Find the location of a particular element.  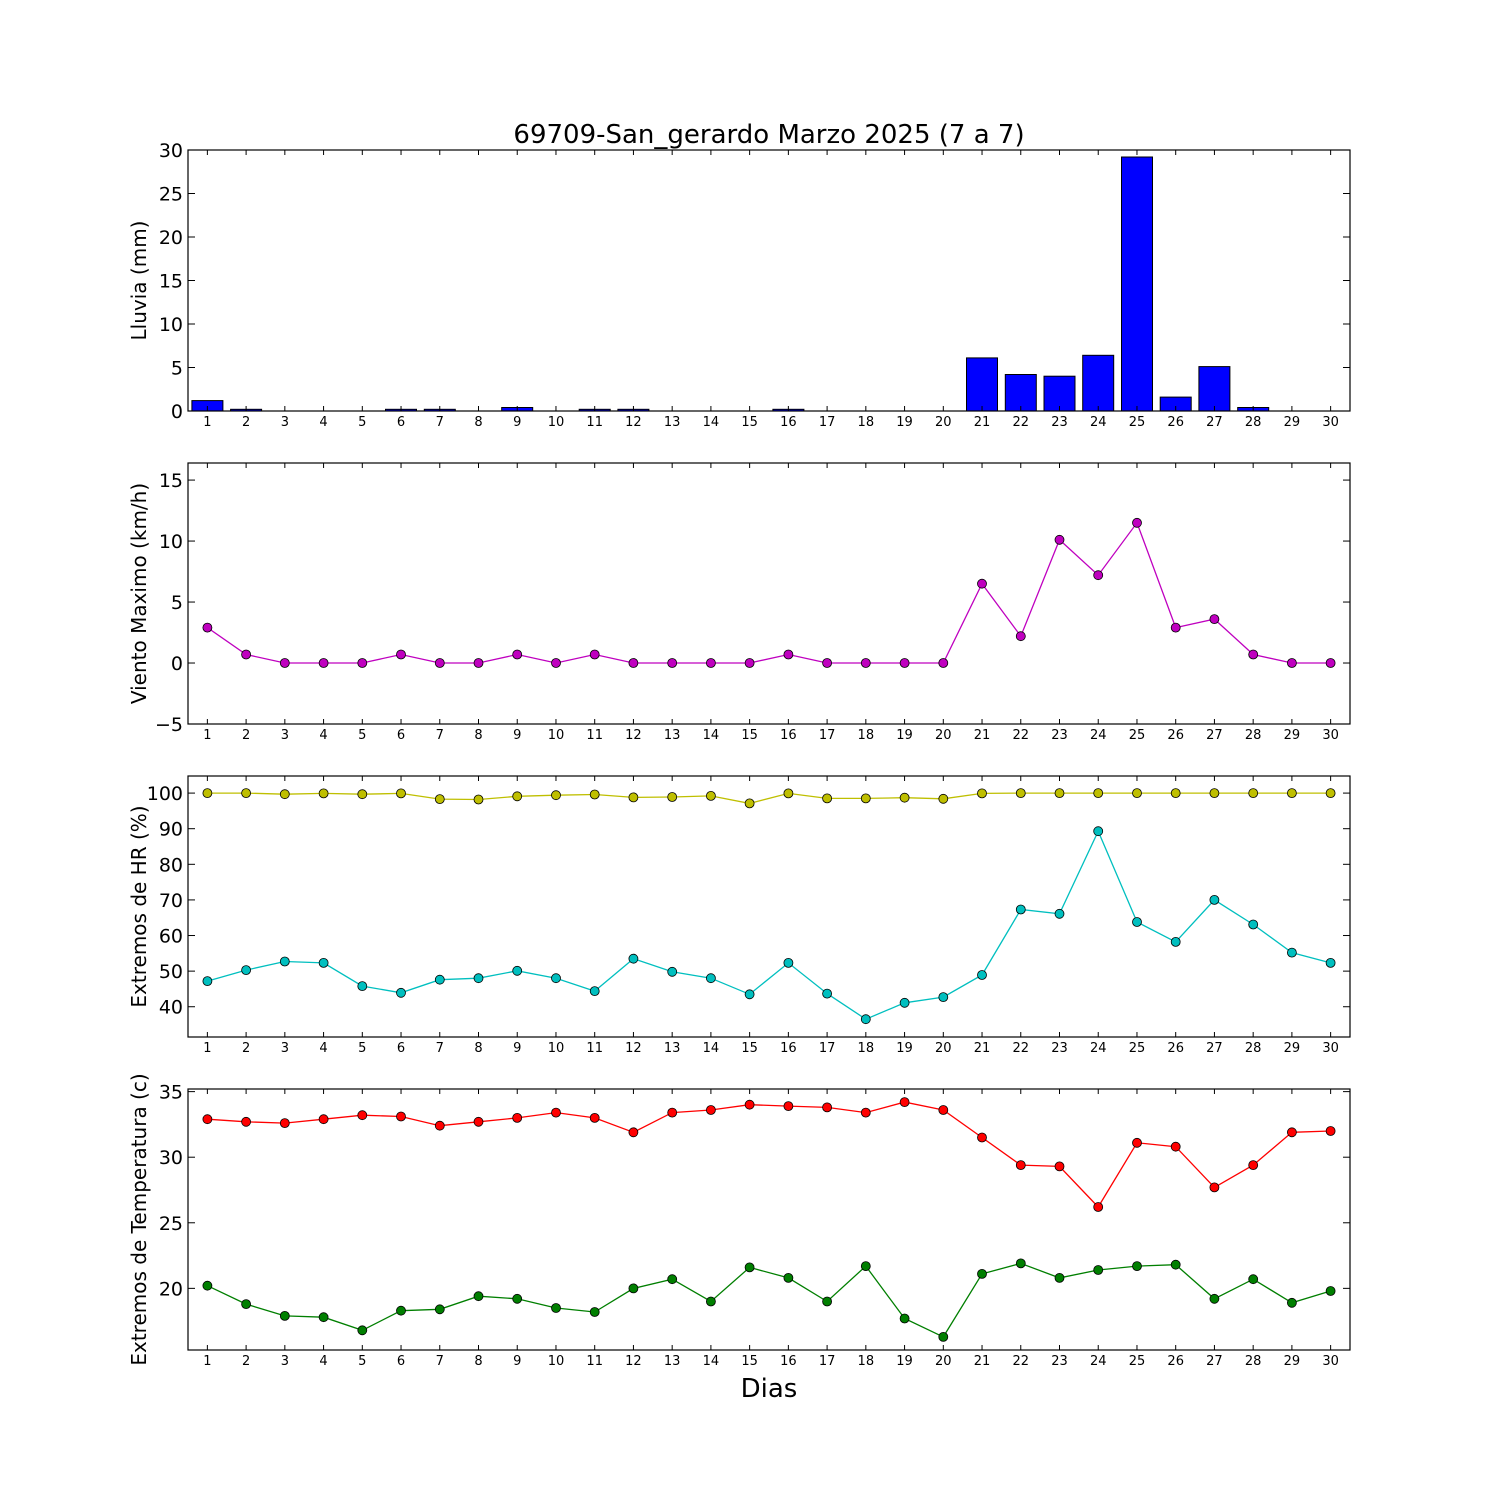

axes-frame is located at coordinates (769, 906).